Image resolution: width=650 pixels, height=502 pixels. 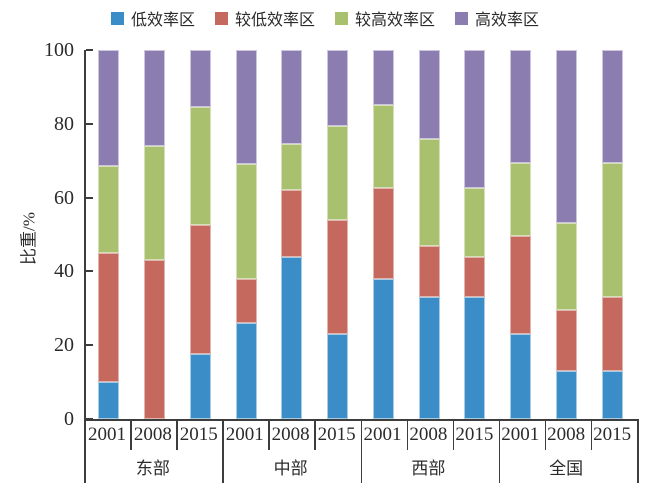 I want to click on y-tick-label: 80, so click(x=64, y=123).